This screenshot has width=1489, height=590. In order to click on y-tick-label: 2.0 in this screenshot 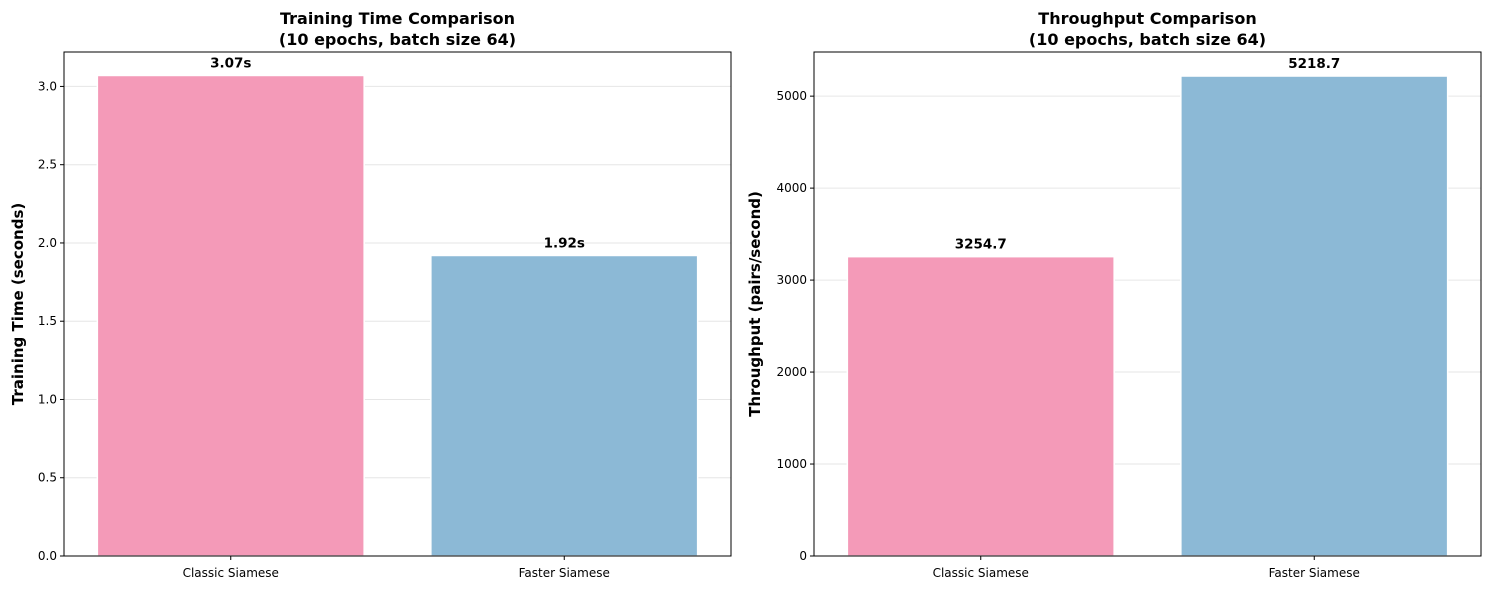, I will do `click(47, 243)`.